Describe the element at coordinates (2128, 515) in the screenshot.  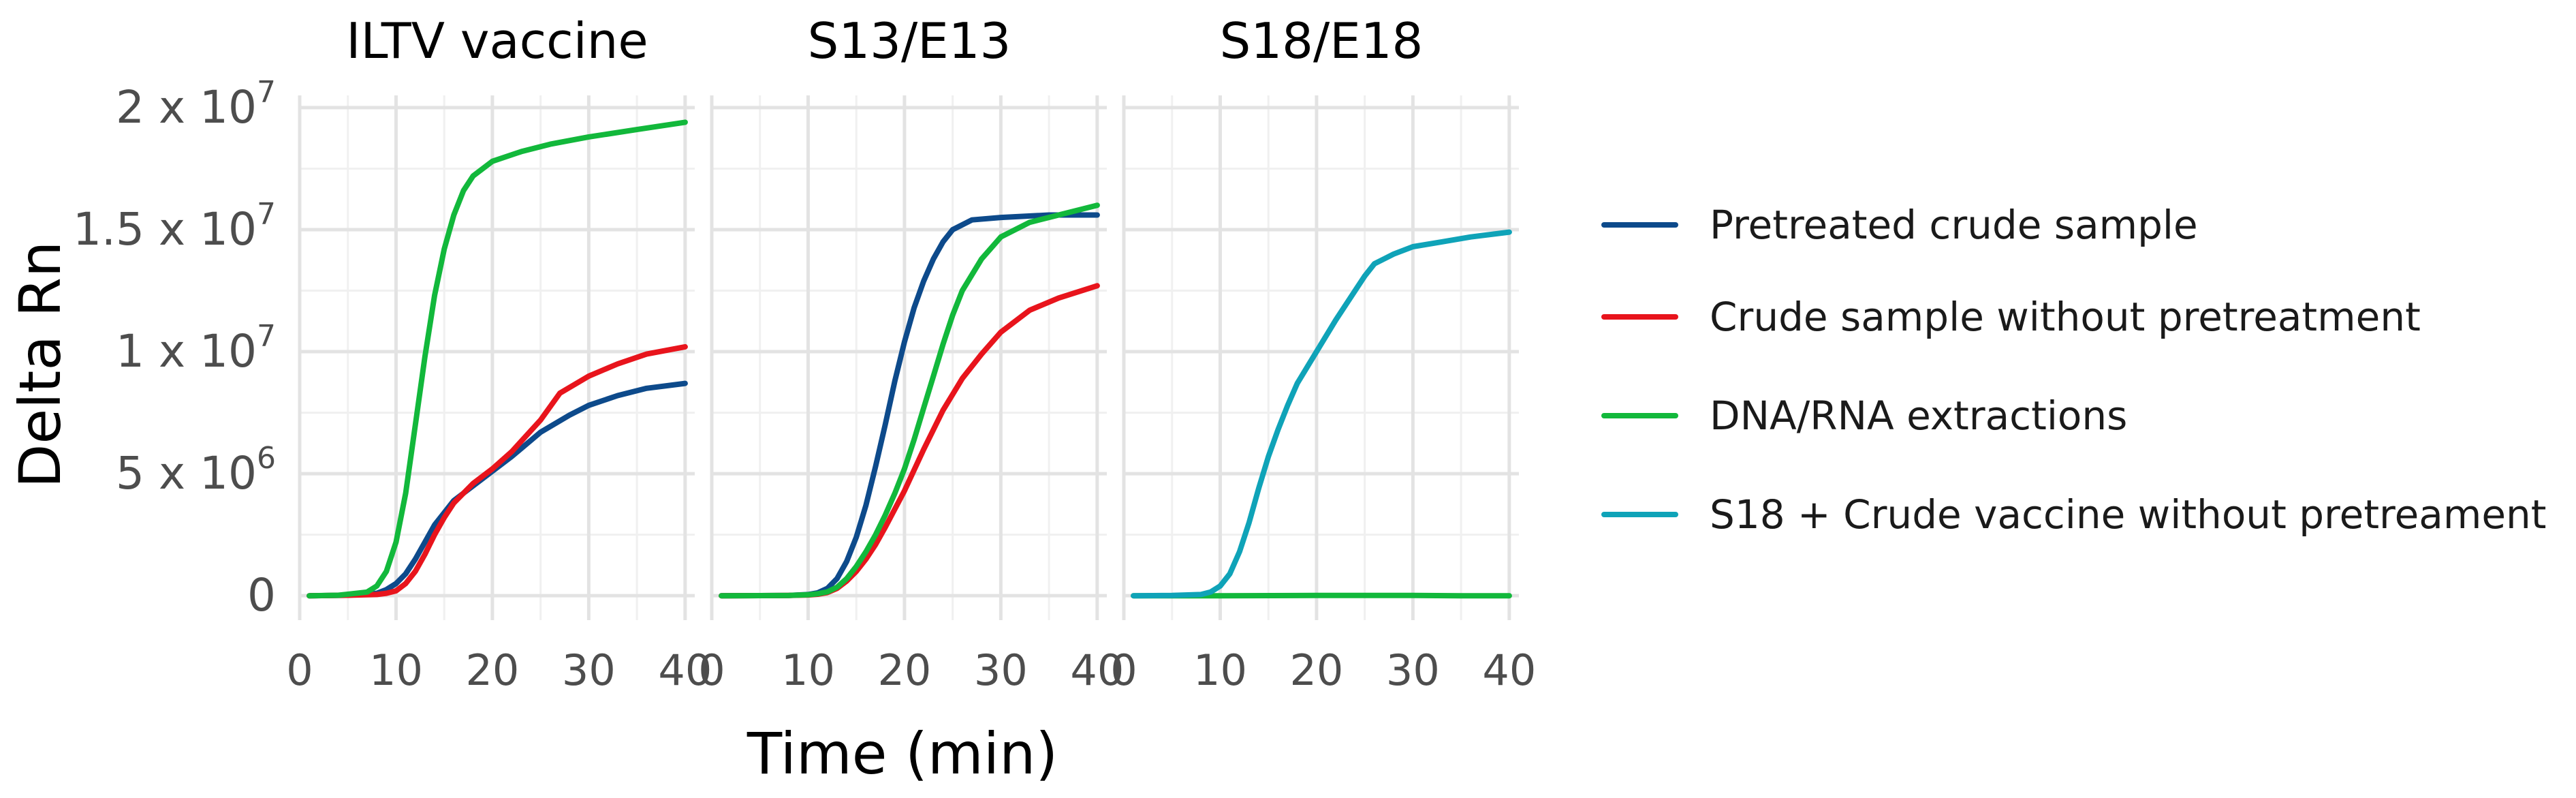
I see `legend-label-s18crude: S18 + Crude vaccine without pretreament` at that location.